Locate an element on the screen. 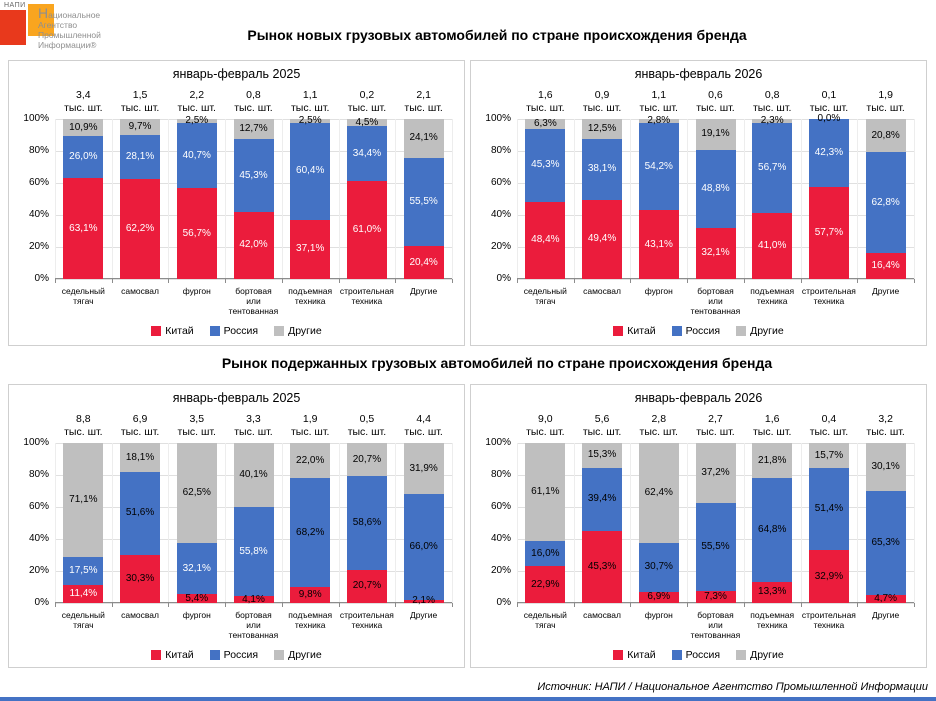  data-label: 16,4% is located at coordinates (885, 265).